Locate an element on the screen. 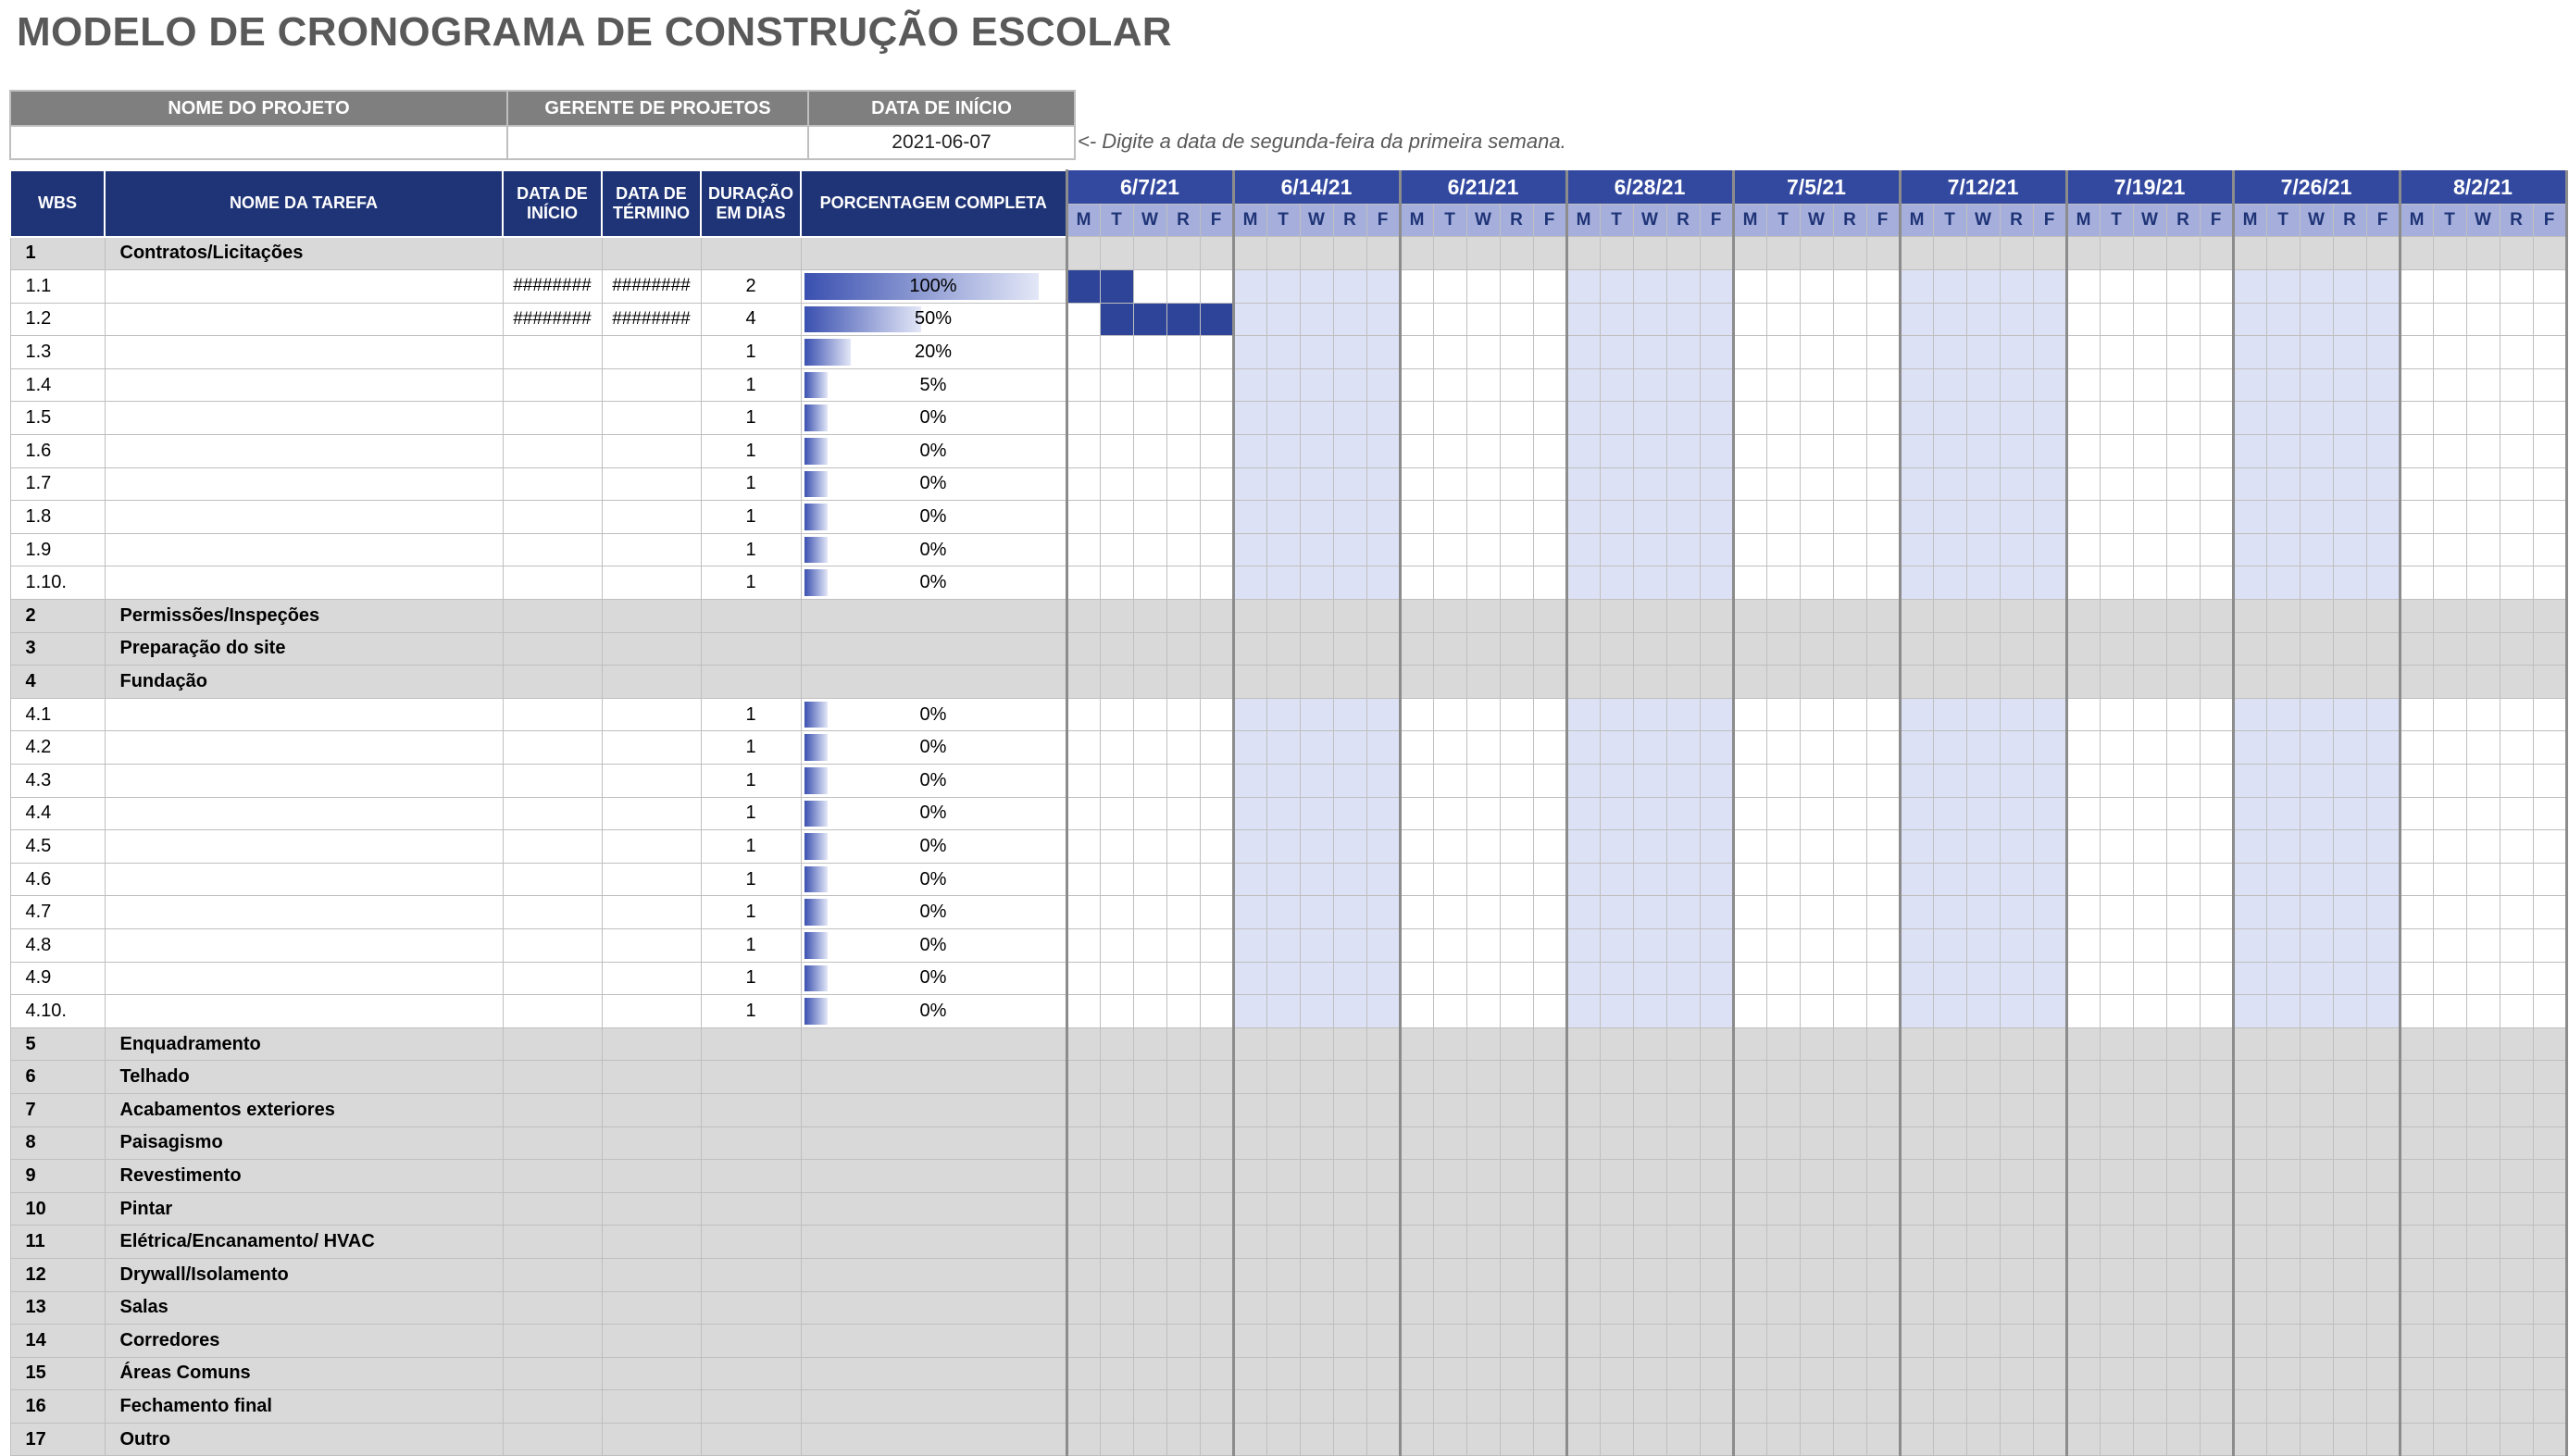  duration-cell: 2 is located at coordinates (751, 286).